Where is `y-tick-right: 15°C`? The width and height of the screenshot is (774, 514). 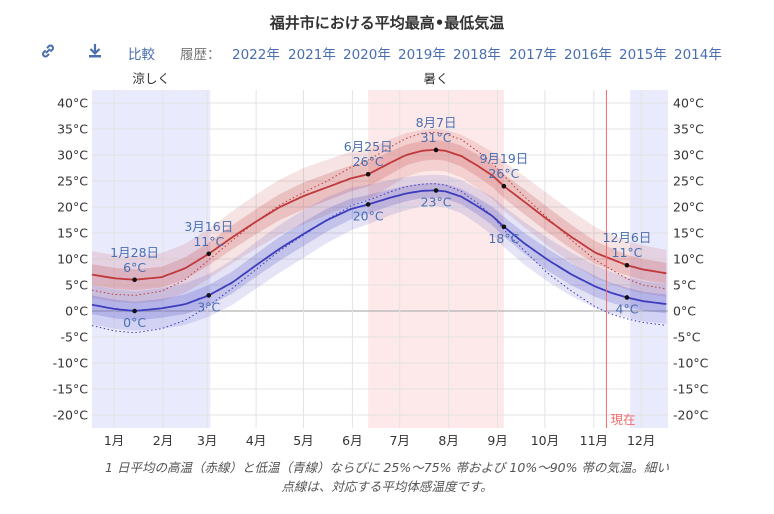
y-tick-right: 15°C is located at coordinates (688, 233).